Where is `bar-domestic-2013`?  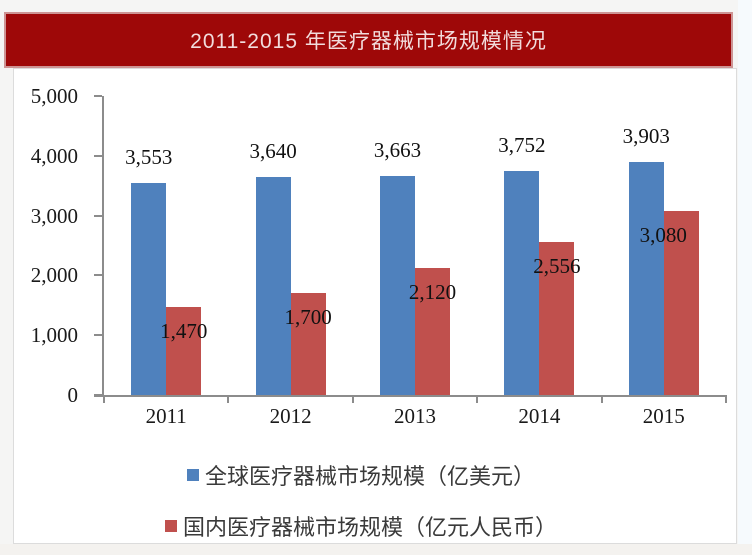 bar-domestic-2013 is located at coordinates (432, 331).